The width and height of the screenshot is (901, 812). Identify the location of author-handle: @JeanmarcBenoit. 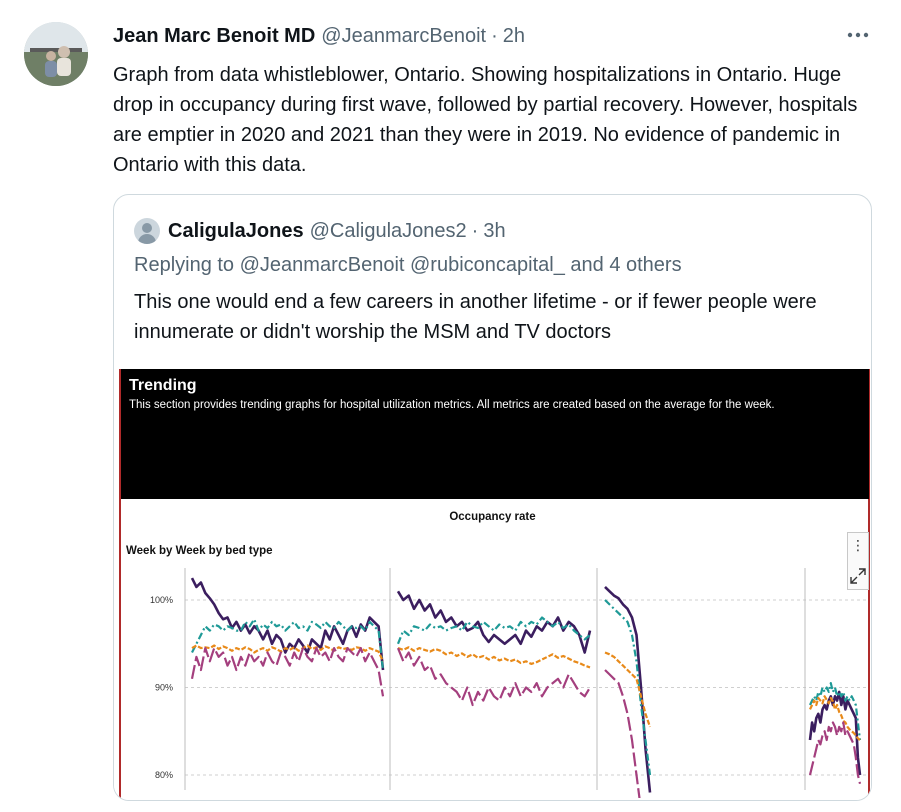
(404, 35).